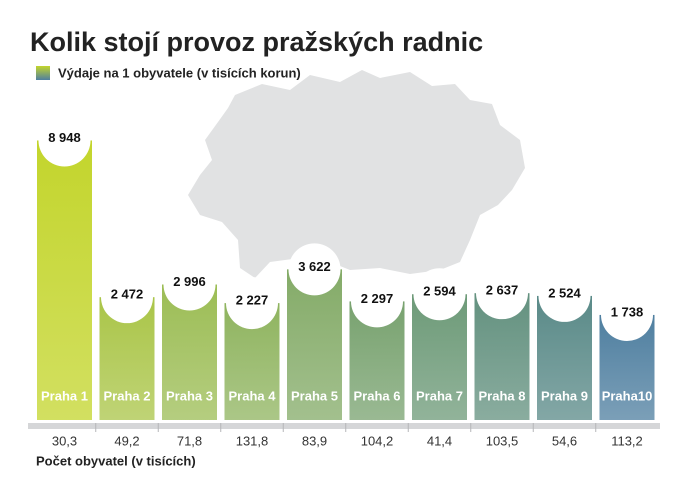 This screenshot has width=684, height=482. I want to click on value-label: 2 472, so click(127, 294).